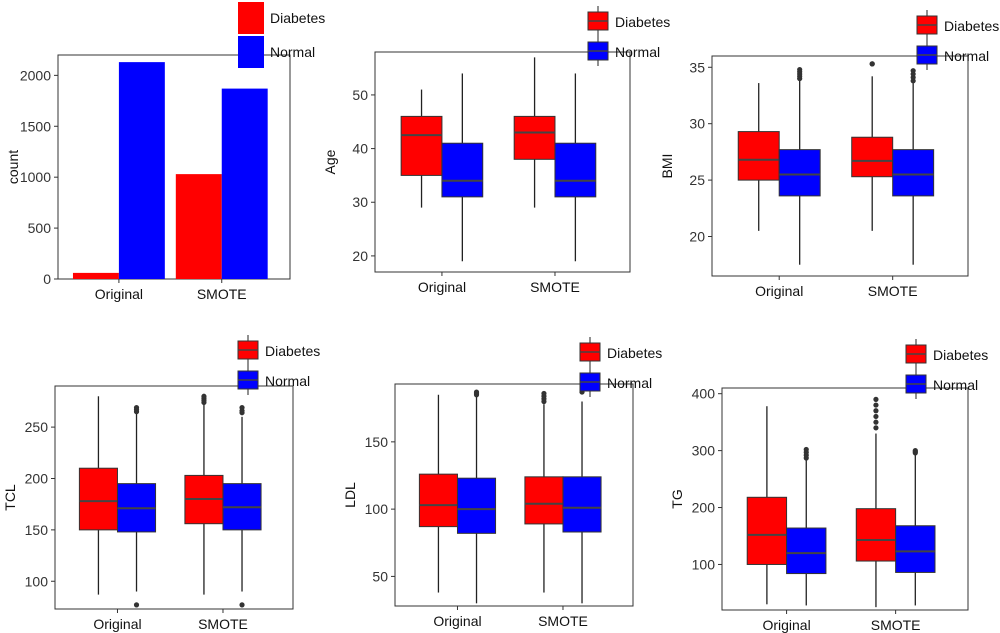 The image size is (1000, 633). I want to click on bar-diabetes-original, so click(95, 275).